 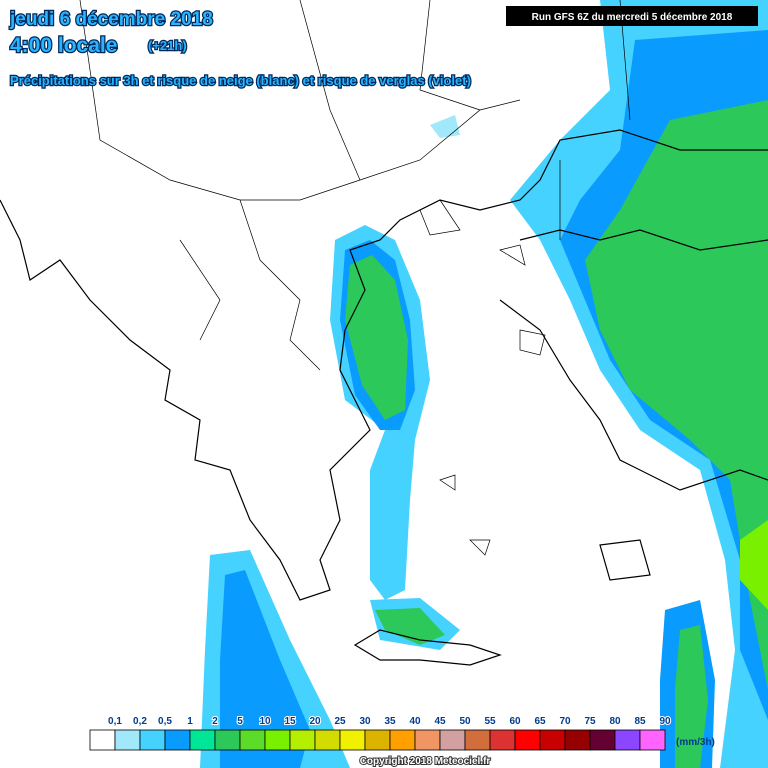 I want to click on legend-label: 75, so click(x=590, y=721).